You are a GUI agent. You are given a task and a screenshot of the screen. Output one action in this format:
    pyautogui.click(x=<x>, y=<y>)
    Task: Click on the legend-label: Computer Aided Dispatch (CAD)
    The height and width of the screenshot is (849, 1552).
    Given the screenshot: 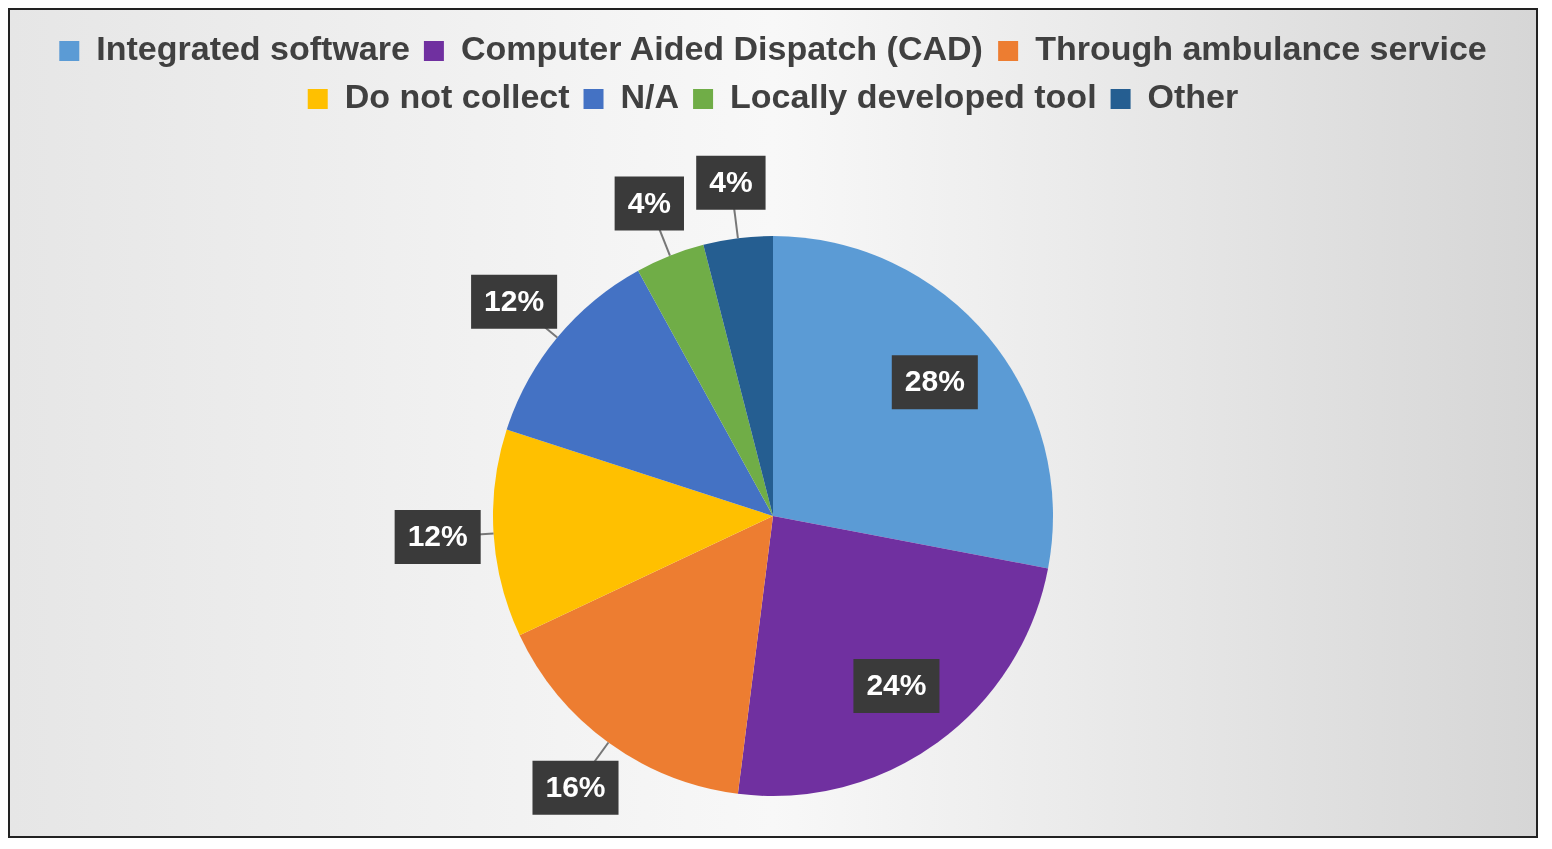 What is the action you would take?
    pyautogui.click(x=721, y=48)
    